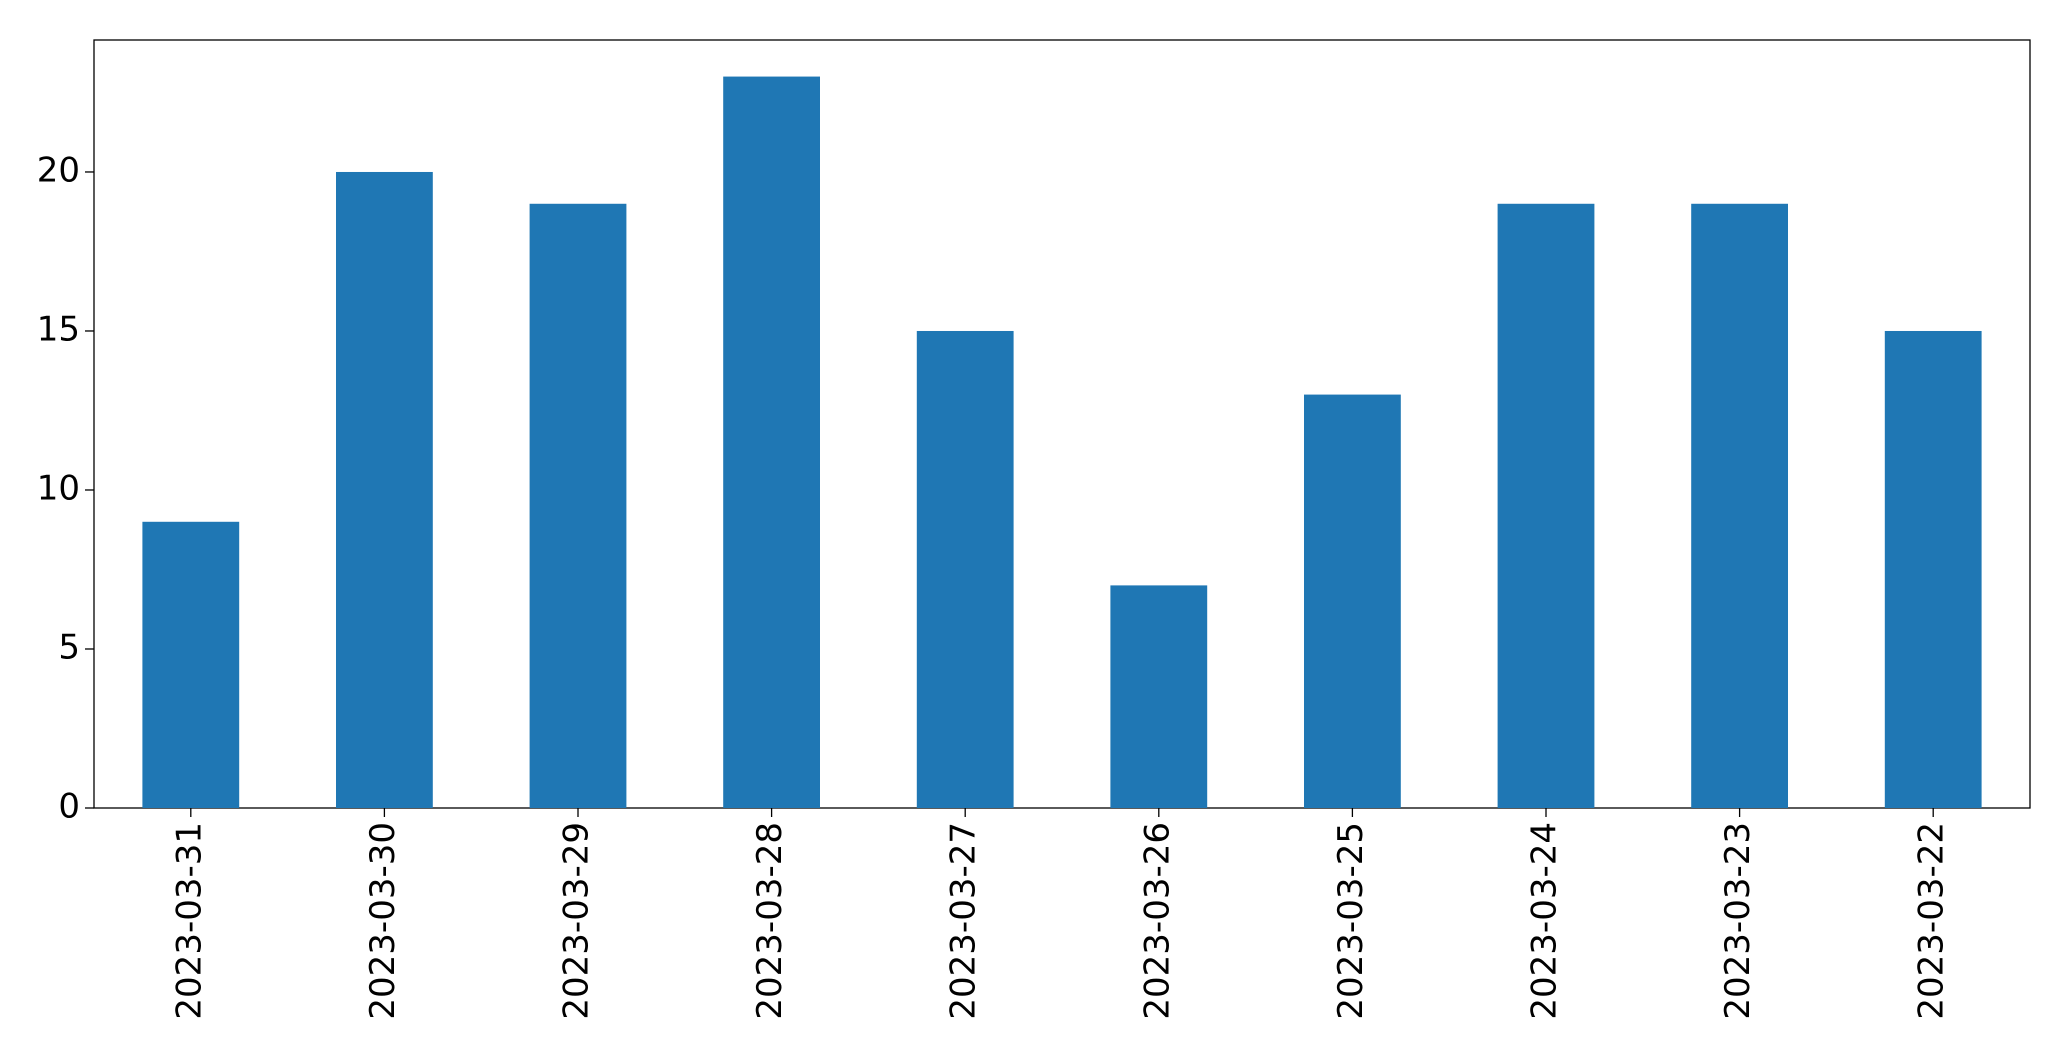  Describe the element at coordinates (58, 488) in the screenshot. I see `y-tick-label: 10` at that location.